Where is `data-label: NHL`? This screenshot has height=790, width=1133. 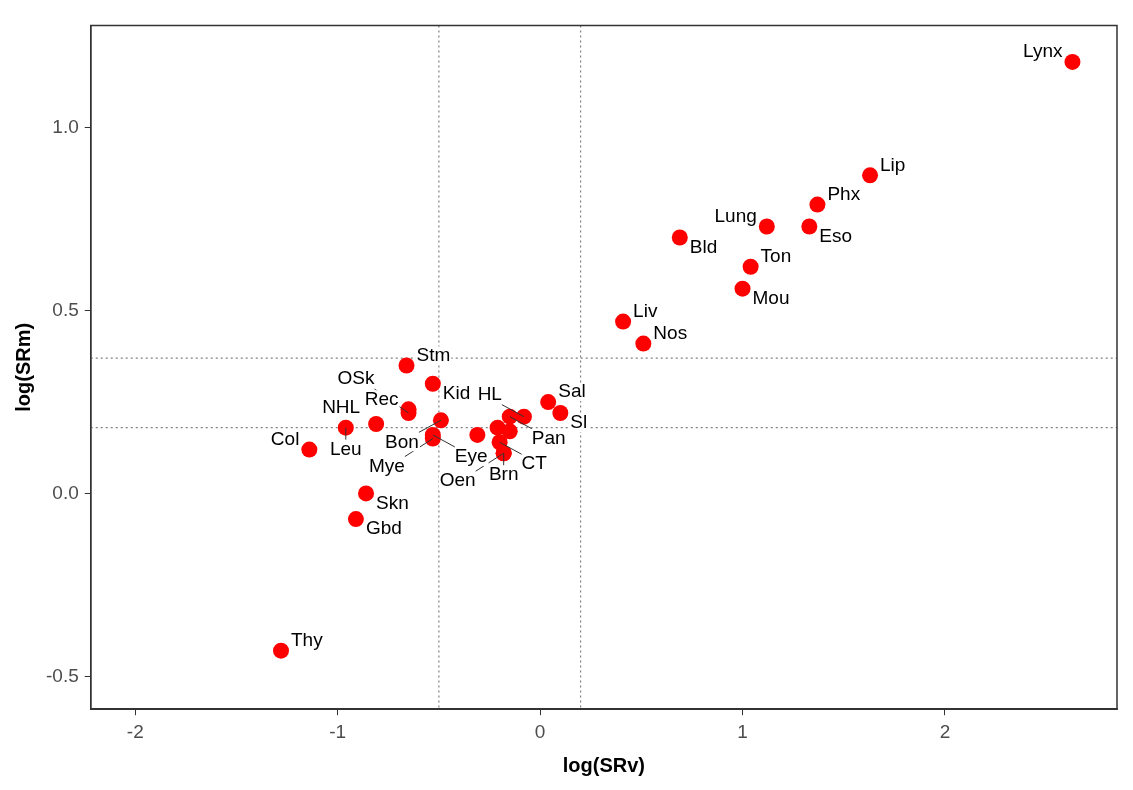 data-label: NHL is located at coordinates (341, 407).